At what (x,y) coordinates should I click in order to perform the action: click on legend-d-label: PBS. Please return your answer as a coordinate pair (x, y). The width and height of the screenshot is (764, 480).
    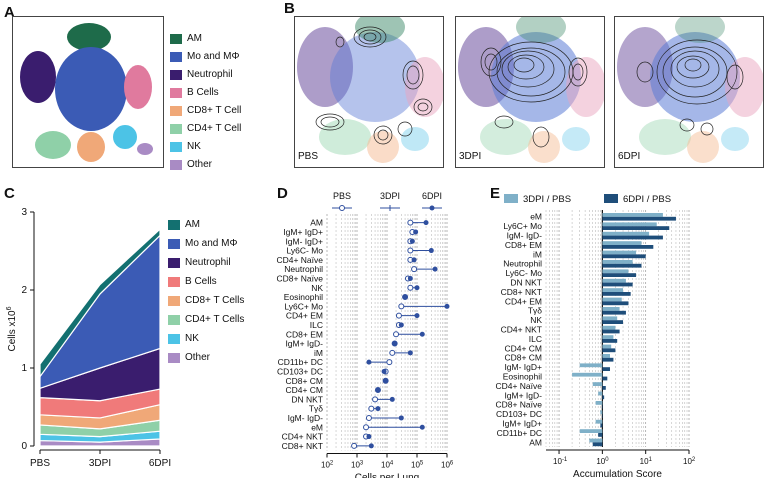
    Looking at the image, I should click on (342, 196).